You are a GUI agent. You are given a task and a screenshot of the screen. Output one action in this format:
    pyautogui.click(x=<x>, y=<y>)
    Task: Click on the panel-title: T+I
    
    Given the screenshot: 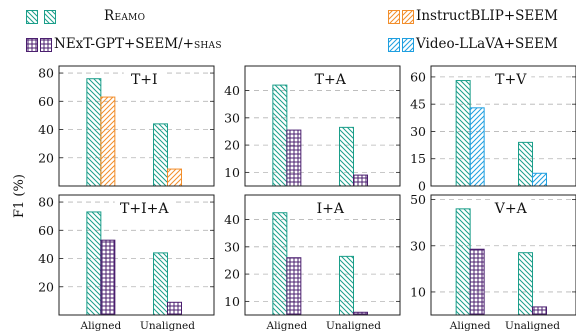 What is the action you would take?
    pyautogui.click(x=144, y=80)
    